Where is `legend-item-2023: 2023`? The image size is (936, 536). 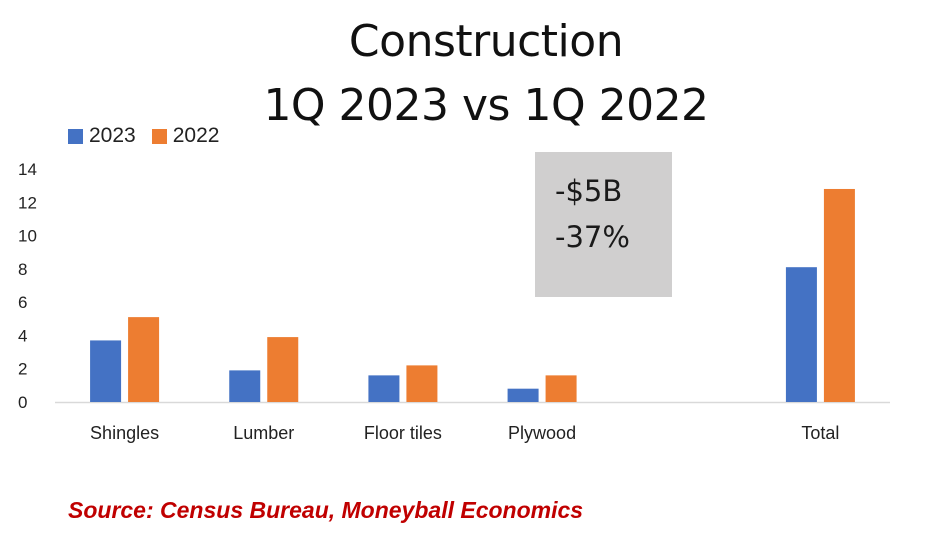
legend-item-2023: 2023 is located at coordinates (102, 136).